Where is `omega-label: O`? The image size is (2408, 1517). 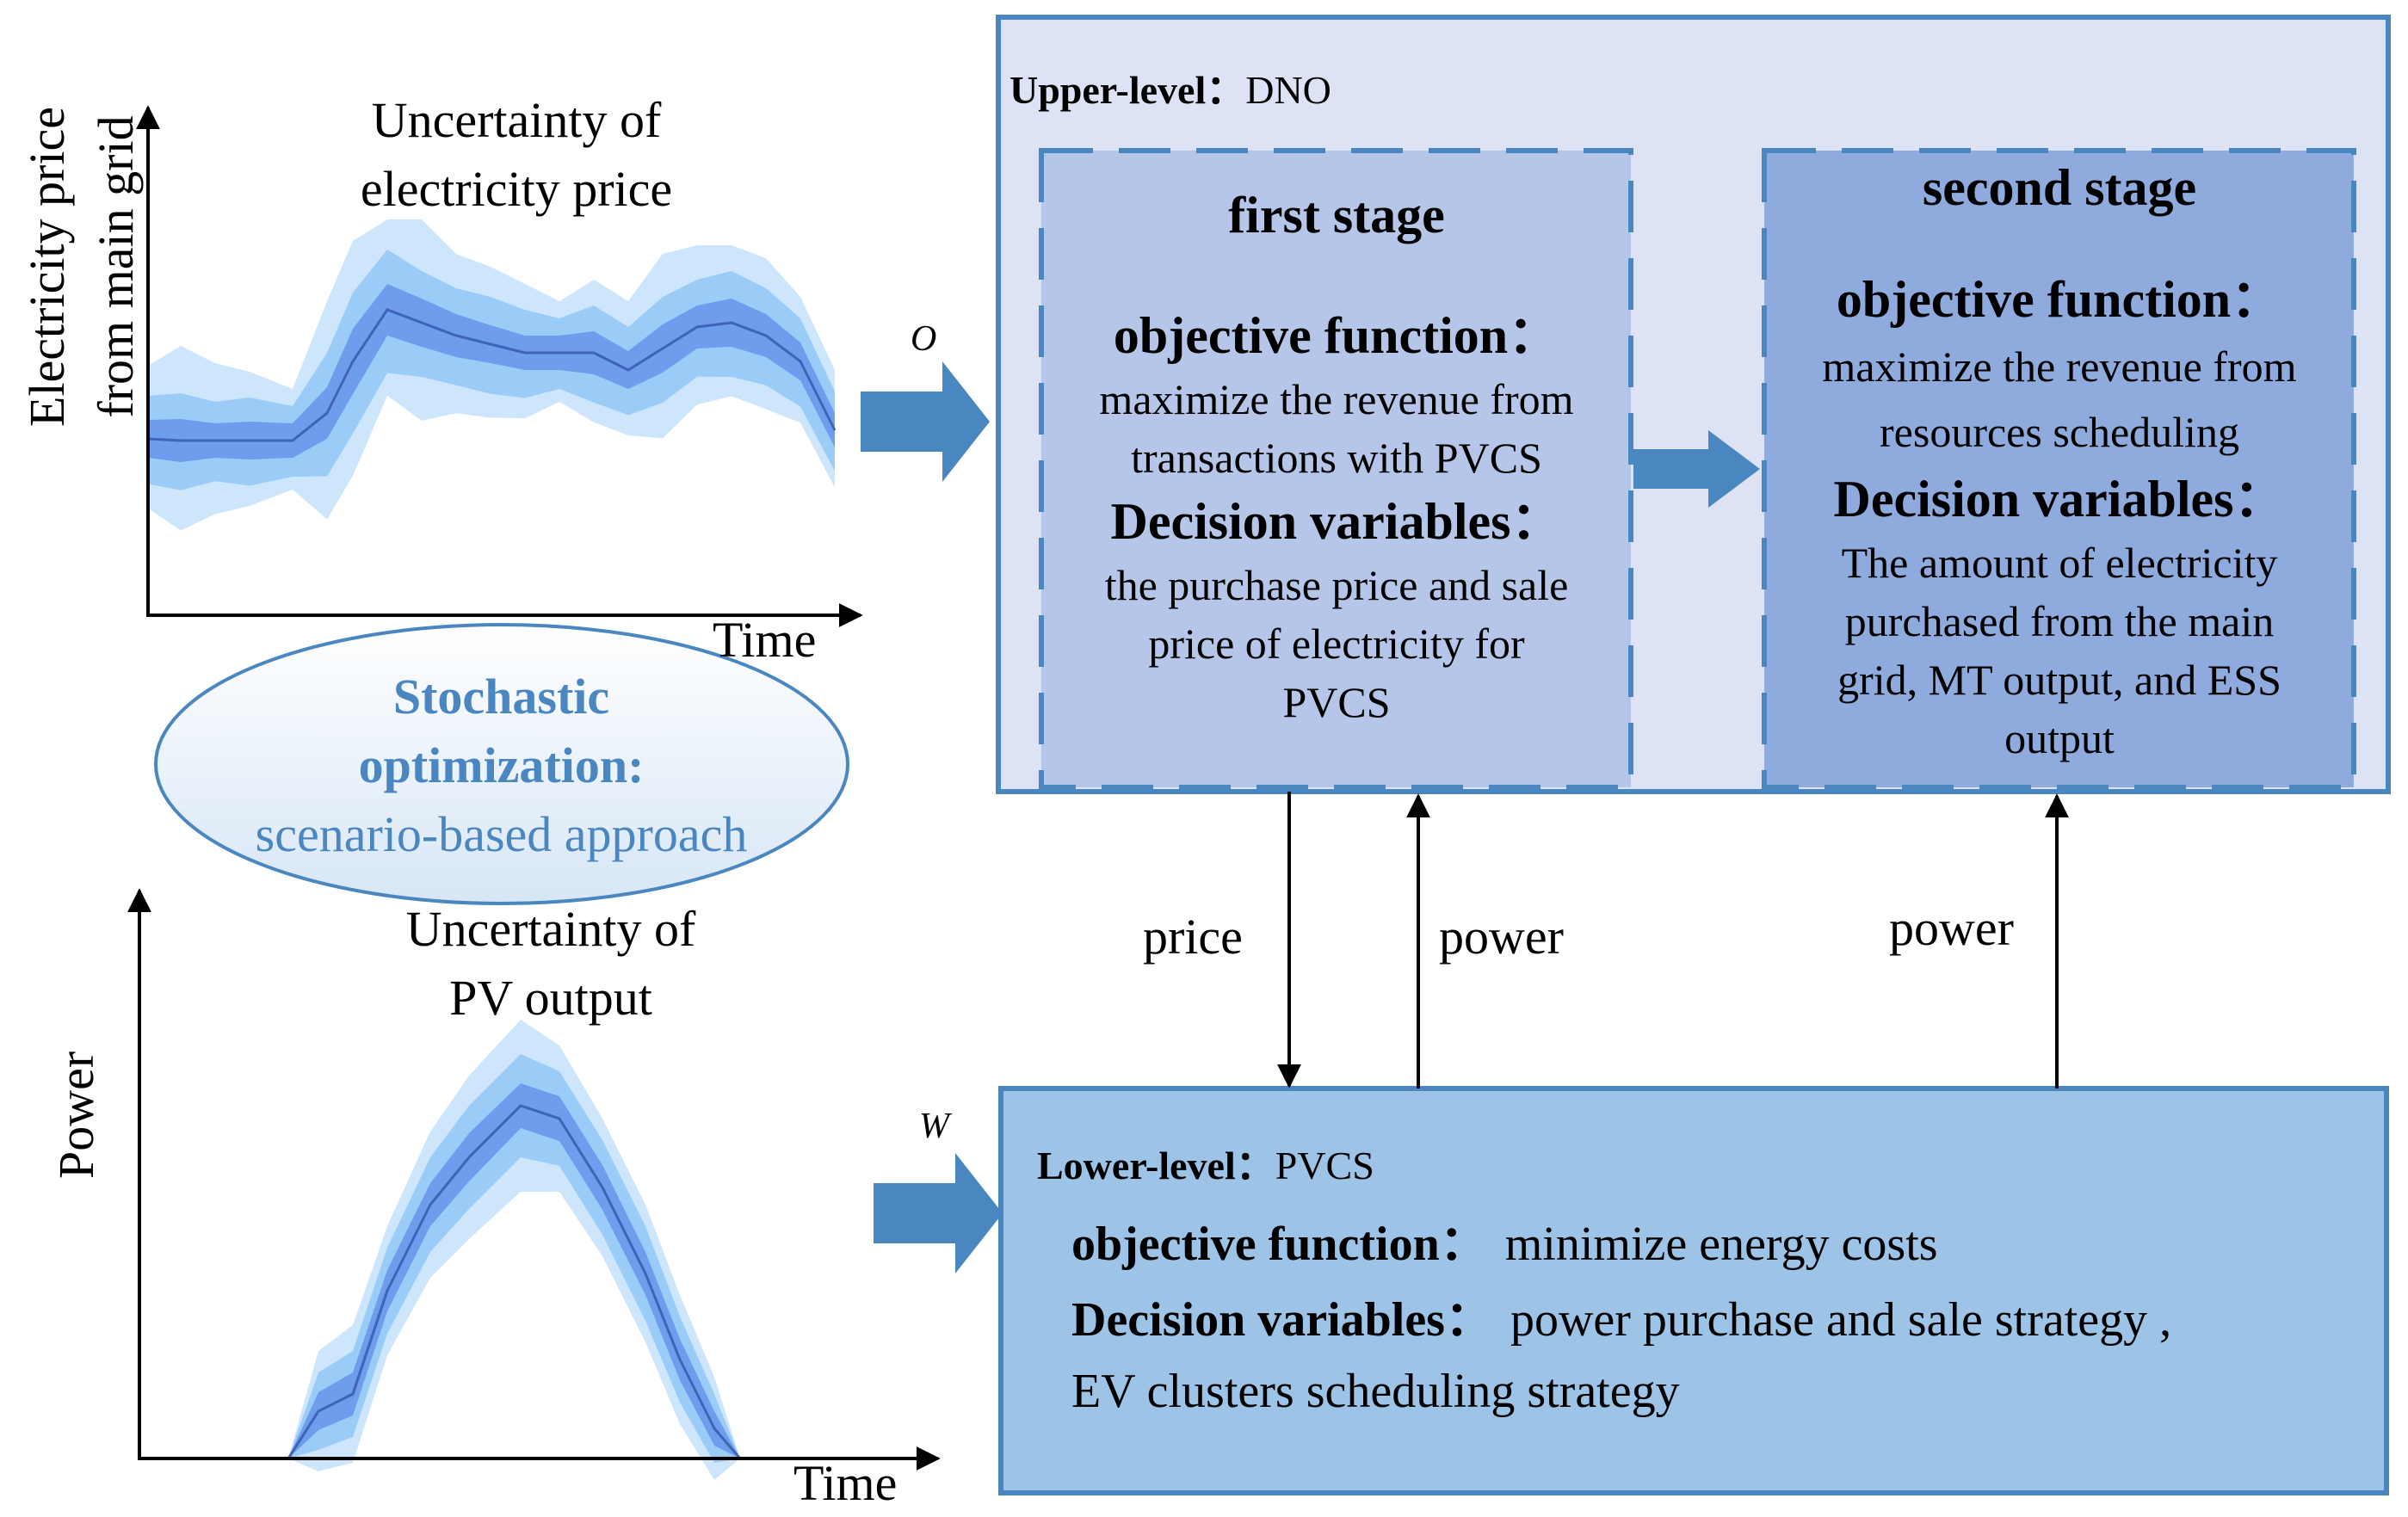
omega-label: O is located at coordinates (924, 339).